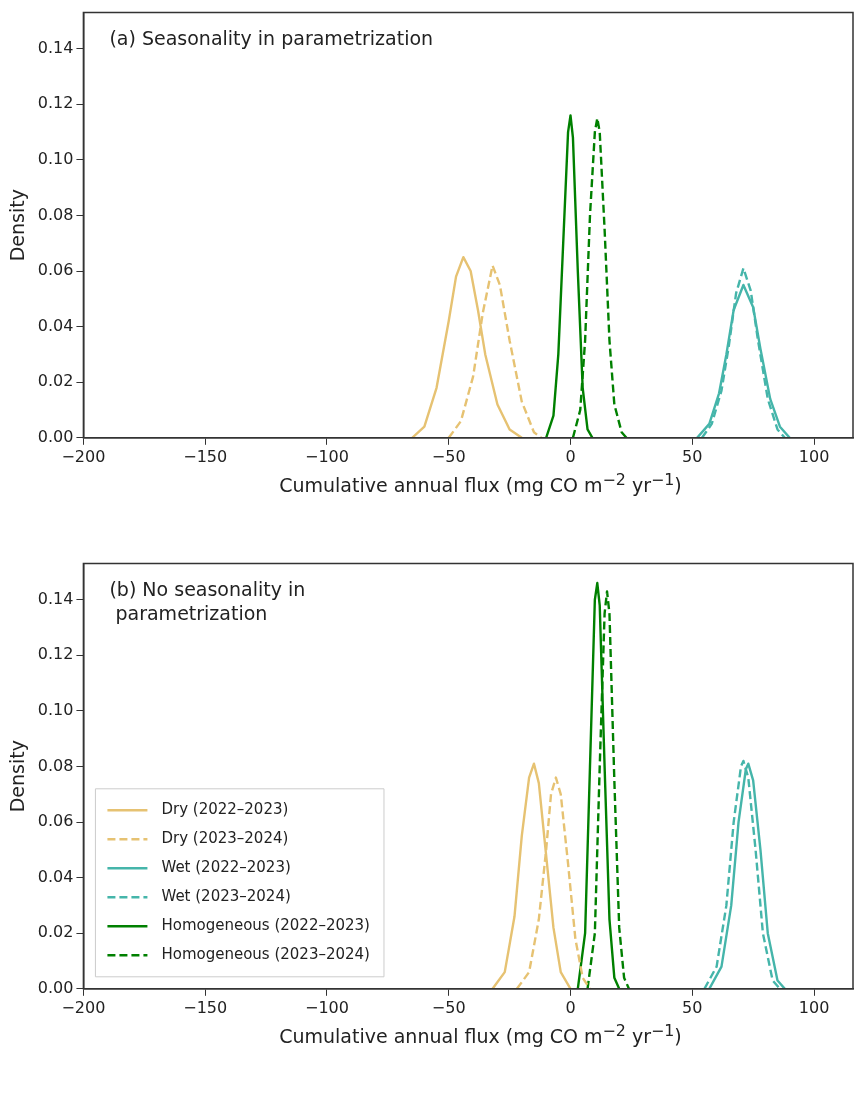 The height and width of the screenshot is (1102, 855). What do you see at coordinates (226, 896) in the screenshot?
I see `legend-label: Wet (2023–2024)` at bounding box center [226, 896].